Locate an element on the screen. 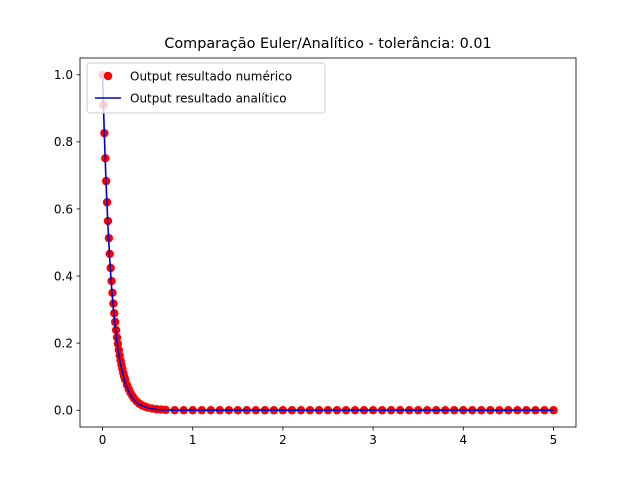  y-tick-label: 1.0 is located at coordinates (63, 75).